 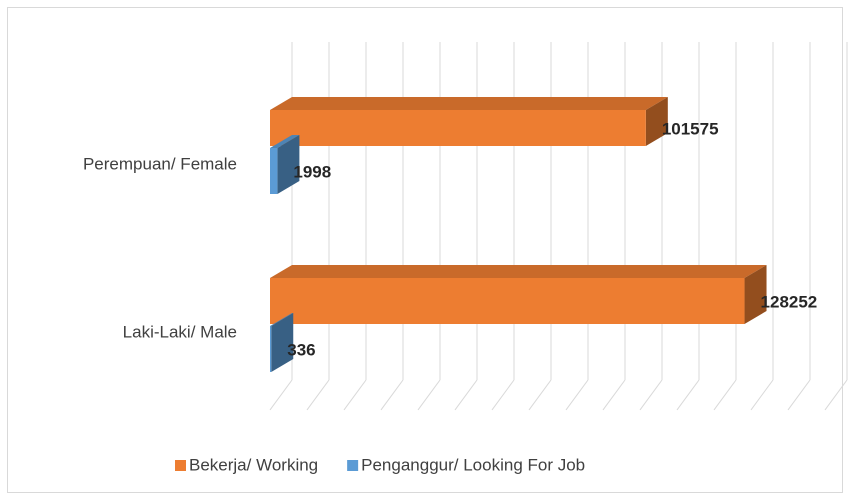 I want to click on data-label: 336, so click(x=301, y=349).